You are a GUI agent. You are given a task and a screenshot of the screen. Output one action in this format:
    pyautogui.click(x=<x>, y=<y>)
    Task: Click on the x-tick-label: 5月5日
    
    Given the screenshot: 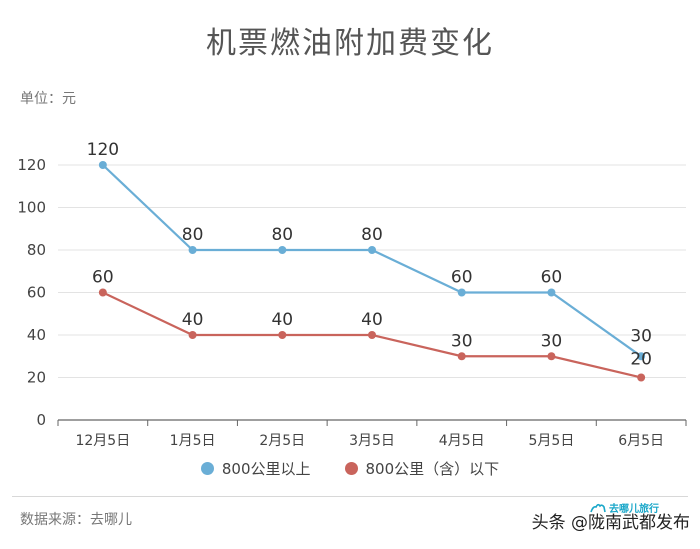 What is the action you would take?
    pyautogui.click(x=552, y=441)
    